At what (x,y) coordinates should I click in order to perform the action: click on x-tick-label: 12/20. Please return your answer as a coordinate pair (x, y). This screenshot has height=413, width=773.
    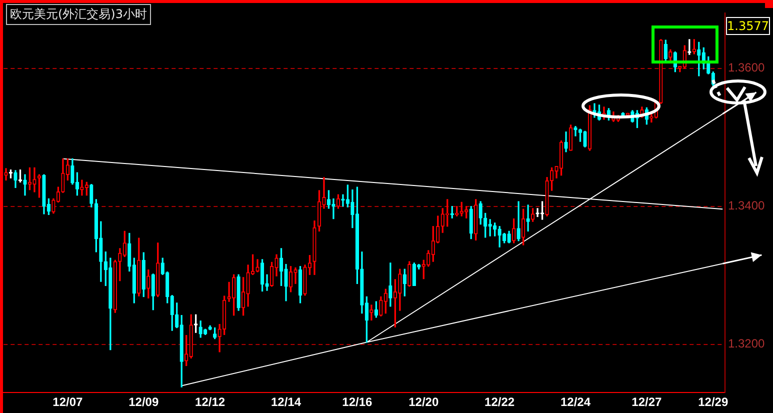
    Looking at the image, I should click on (423, 402).